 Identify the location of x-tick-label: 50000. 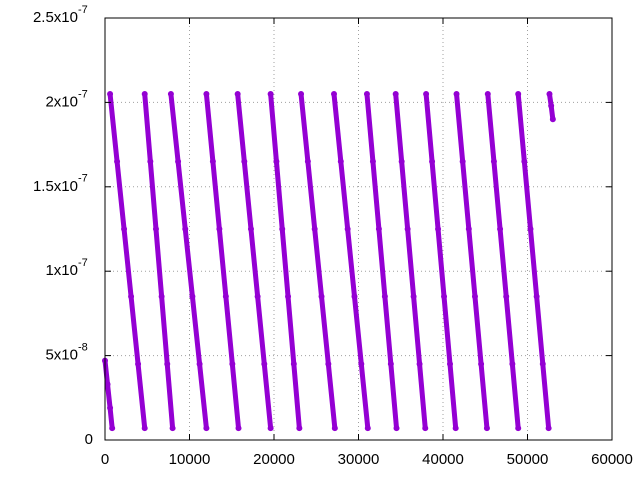
(528, 459).